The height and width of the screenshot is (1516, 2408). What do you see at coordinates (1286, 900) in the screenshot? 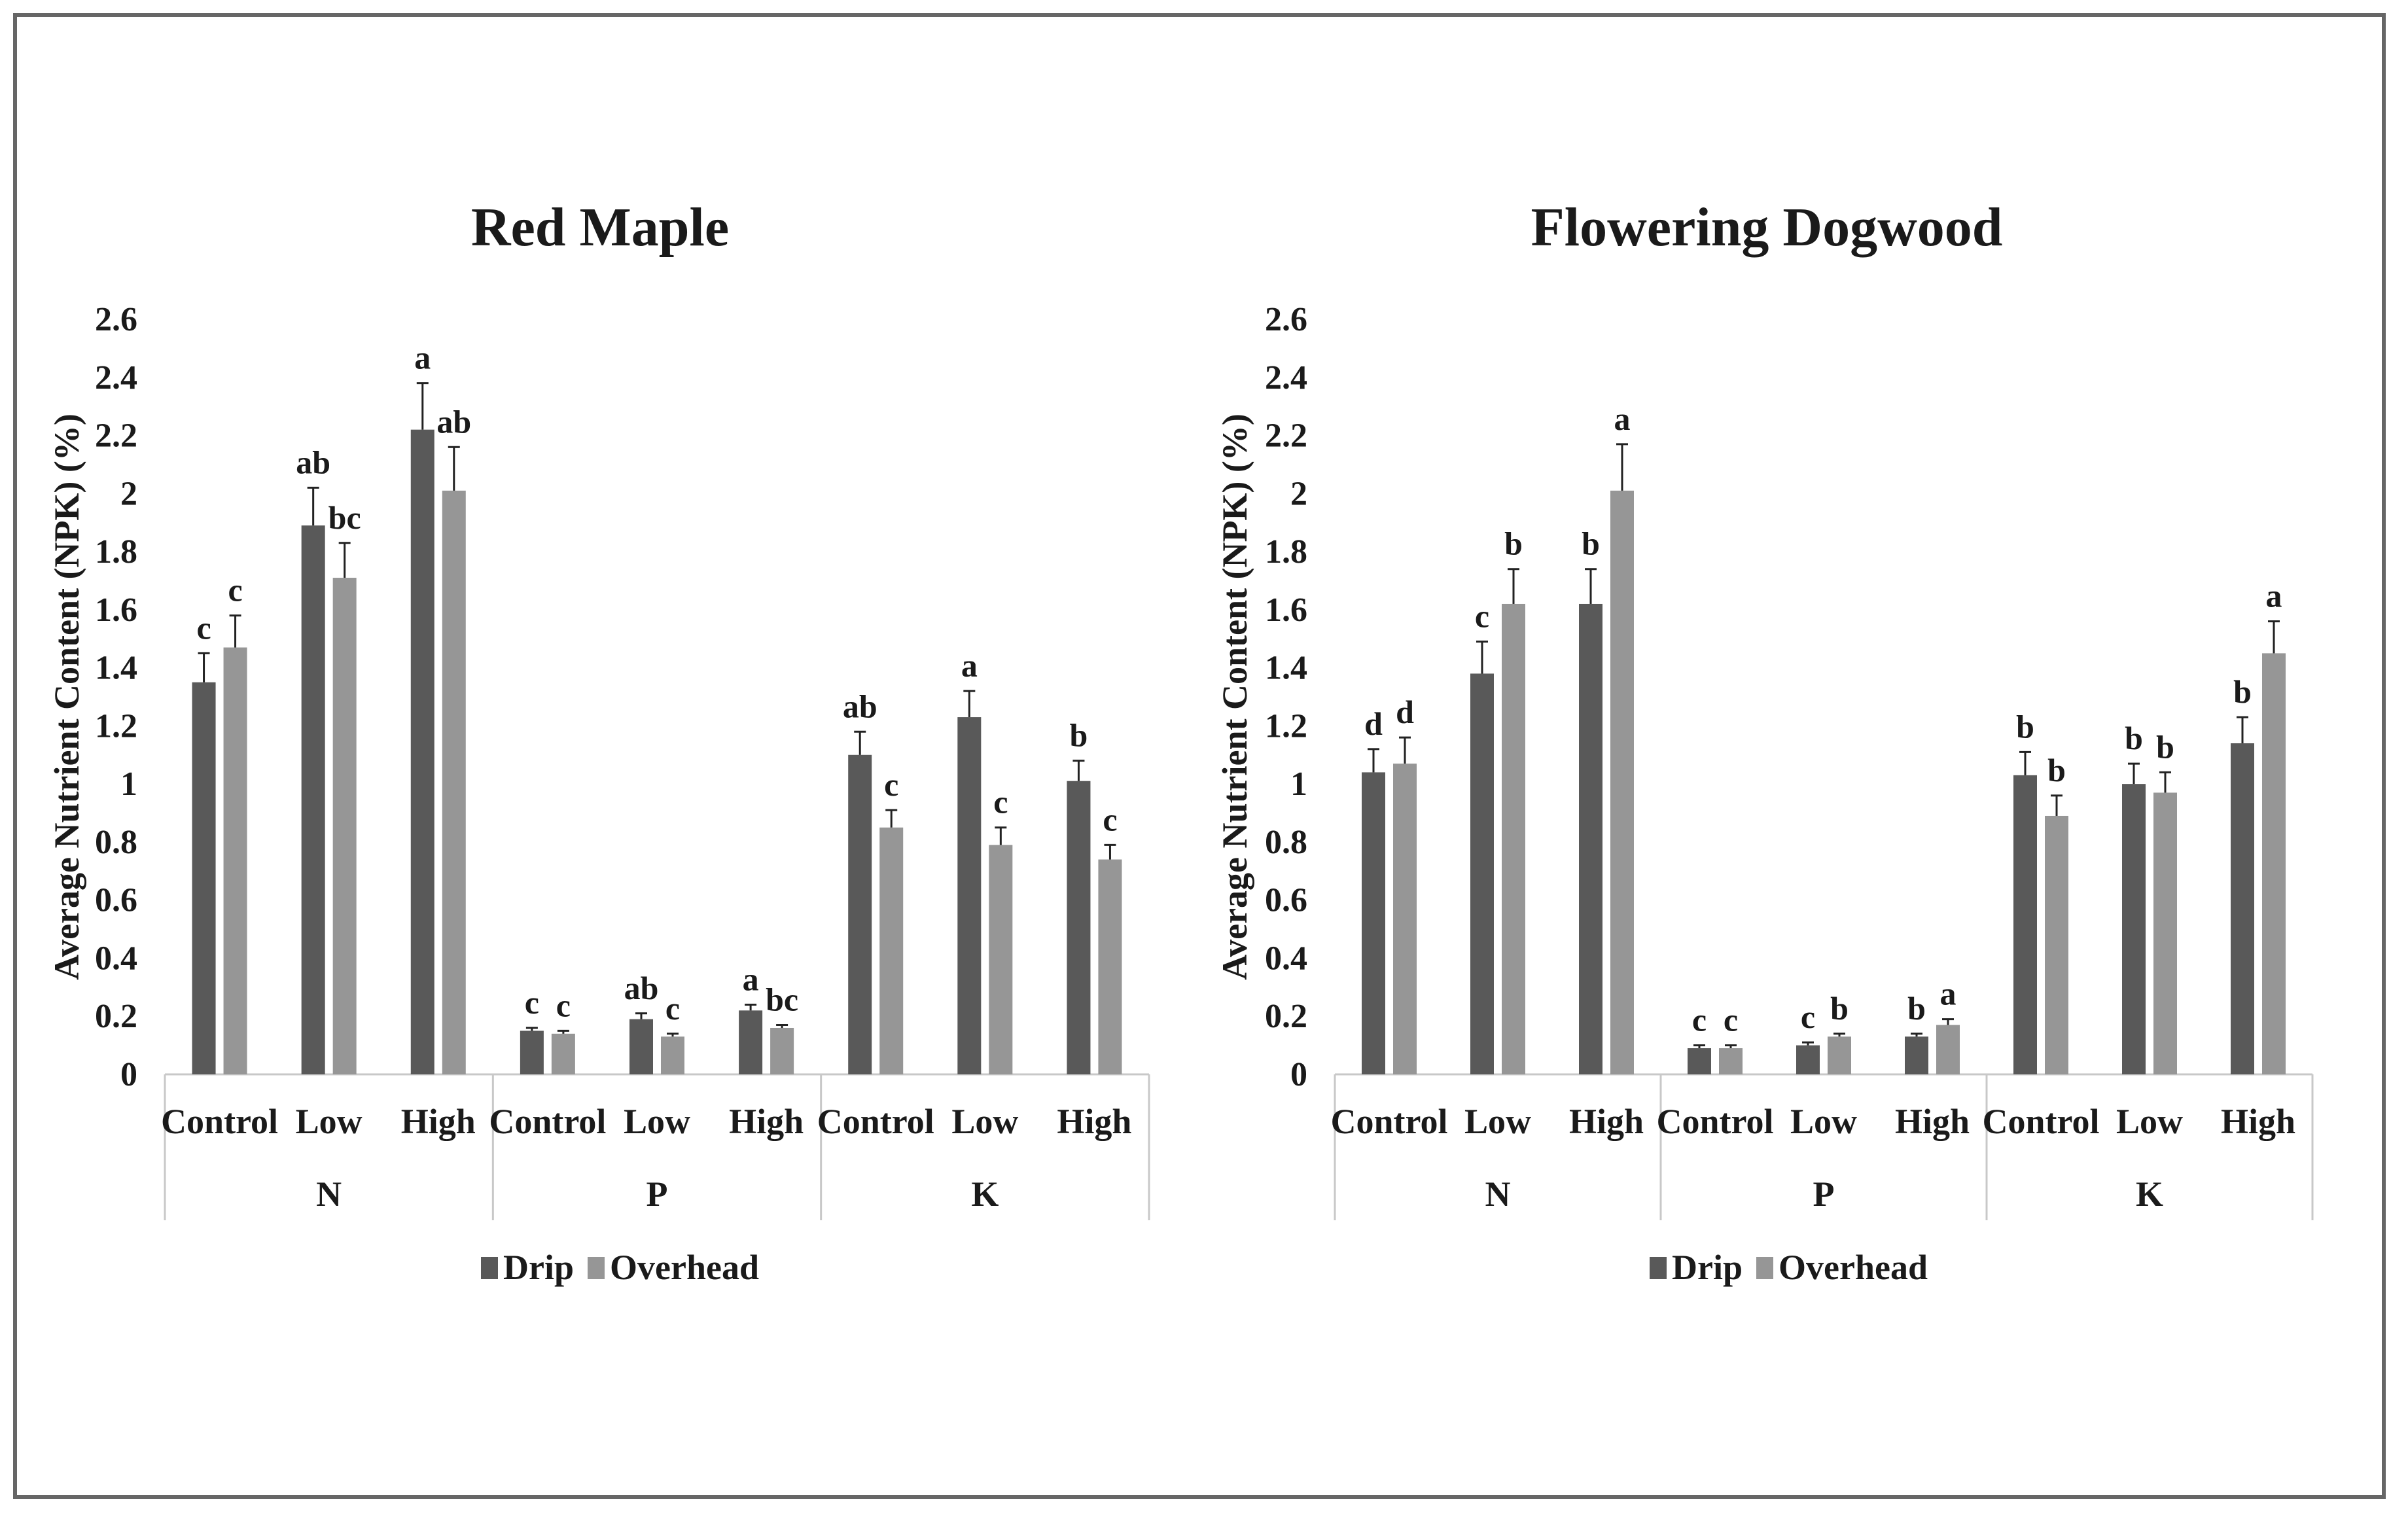
I see `y-tick-label: 0.6` at bounding box center [1286, 900].